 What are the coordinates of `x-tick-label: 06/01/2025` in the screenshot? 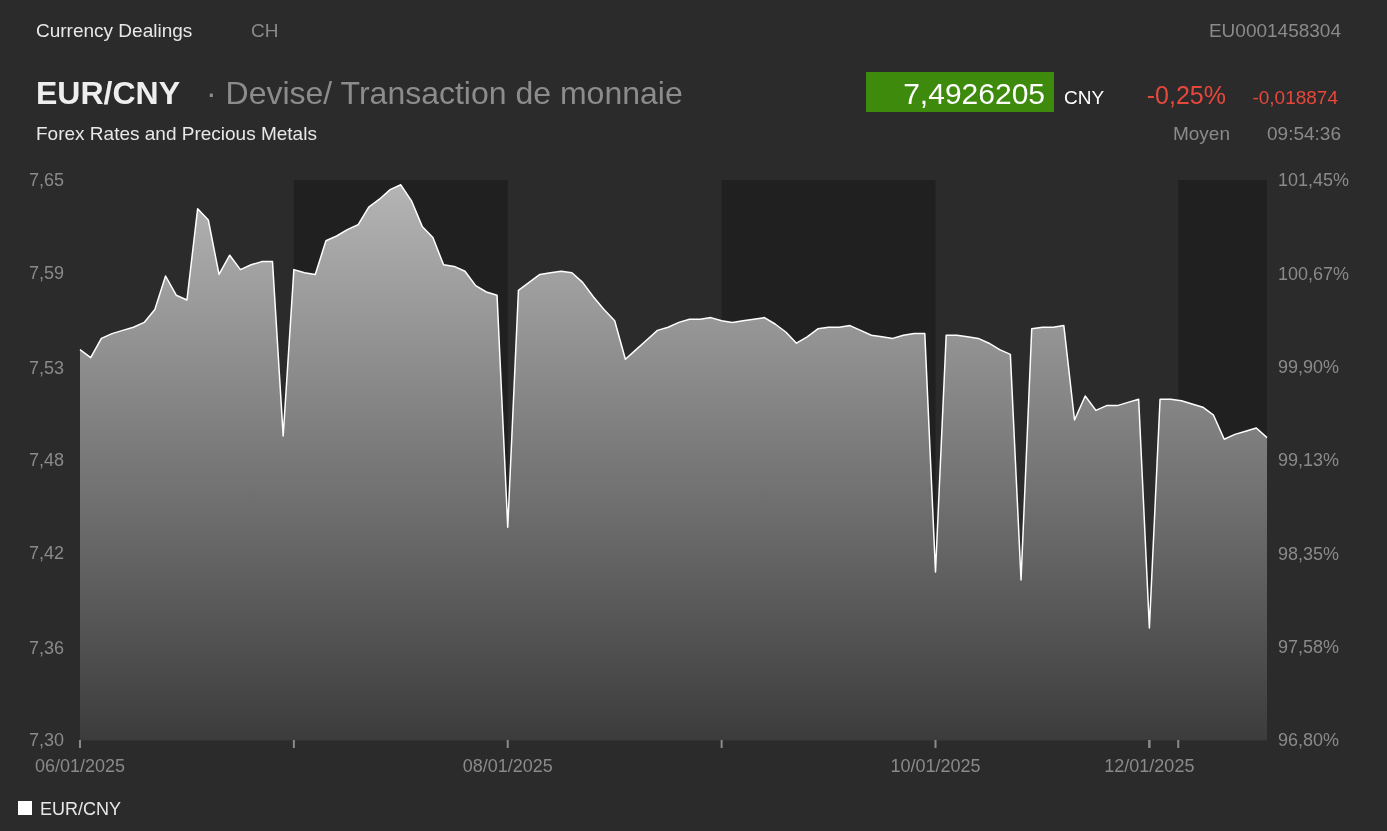 It's located at (80, 766).